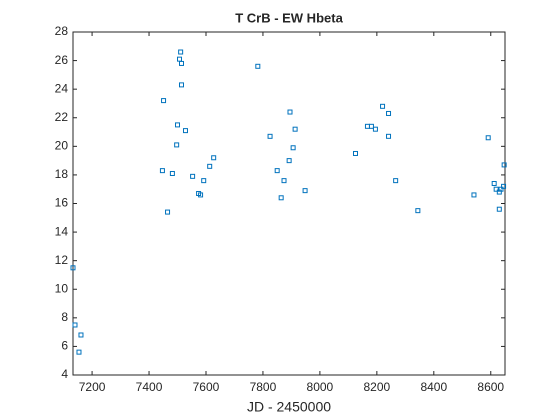 The image size is (560, 420). What do you see at coordinates (62, 88) in the screenshot?
I see `y-tick-label: 24` at bounding box center [62, 88].